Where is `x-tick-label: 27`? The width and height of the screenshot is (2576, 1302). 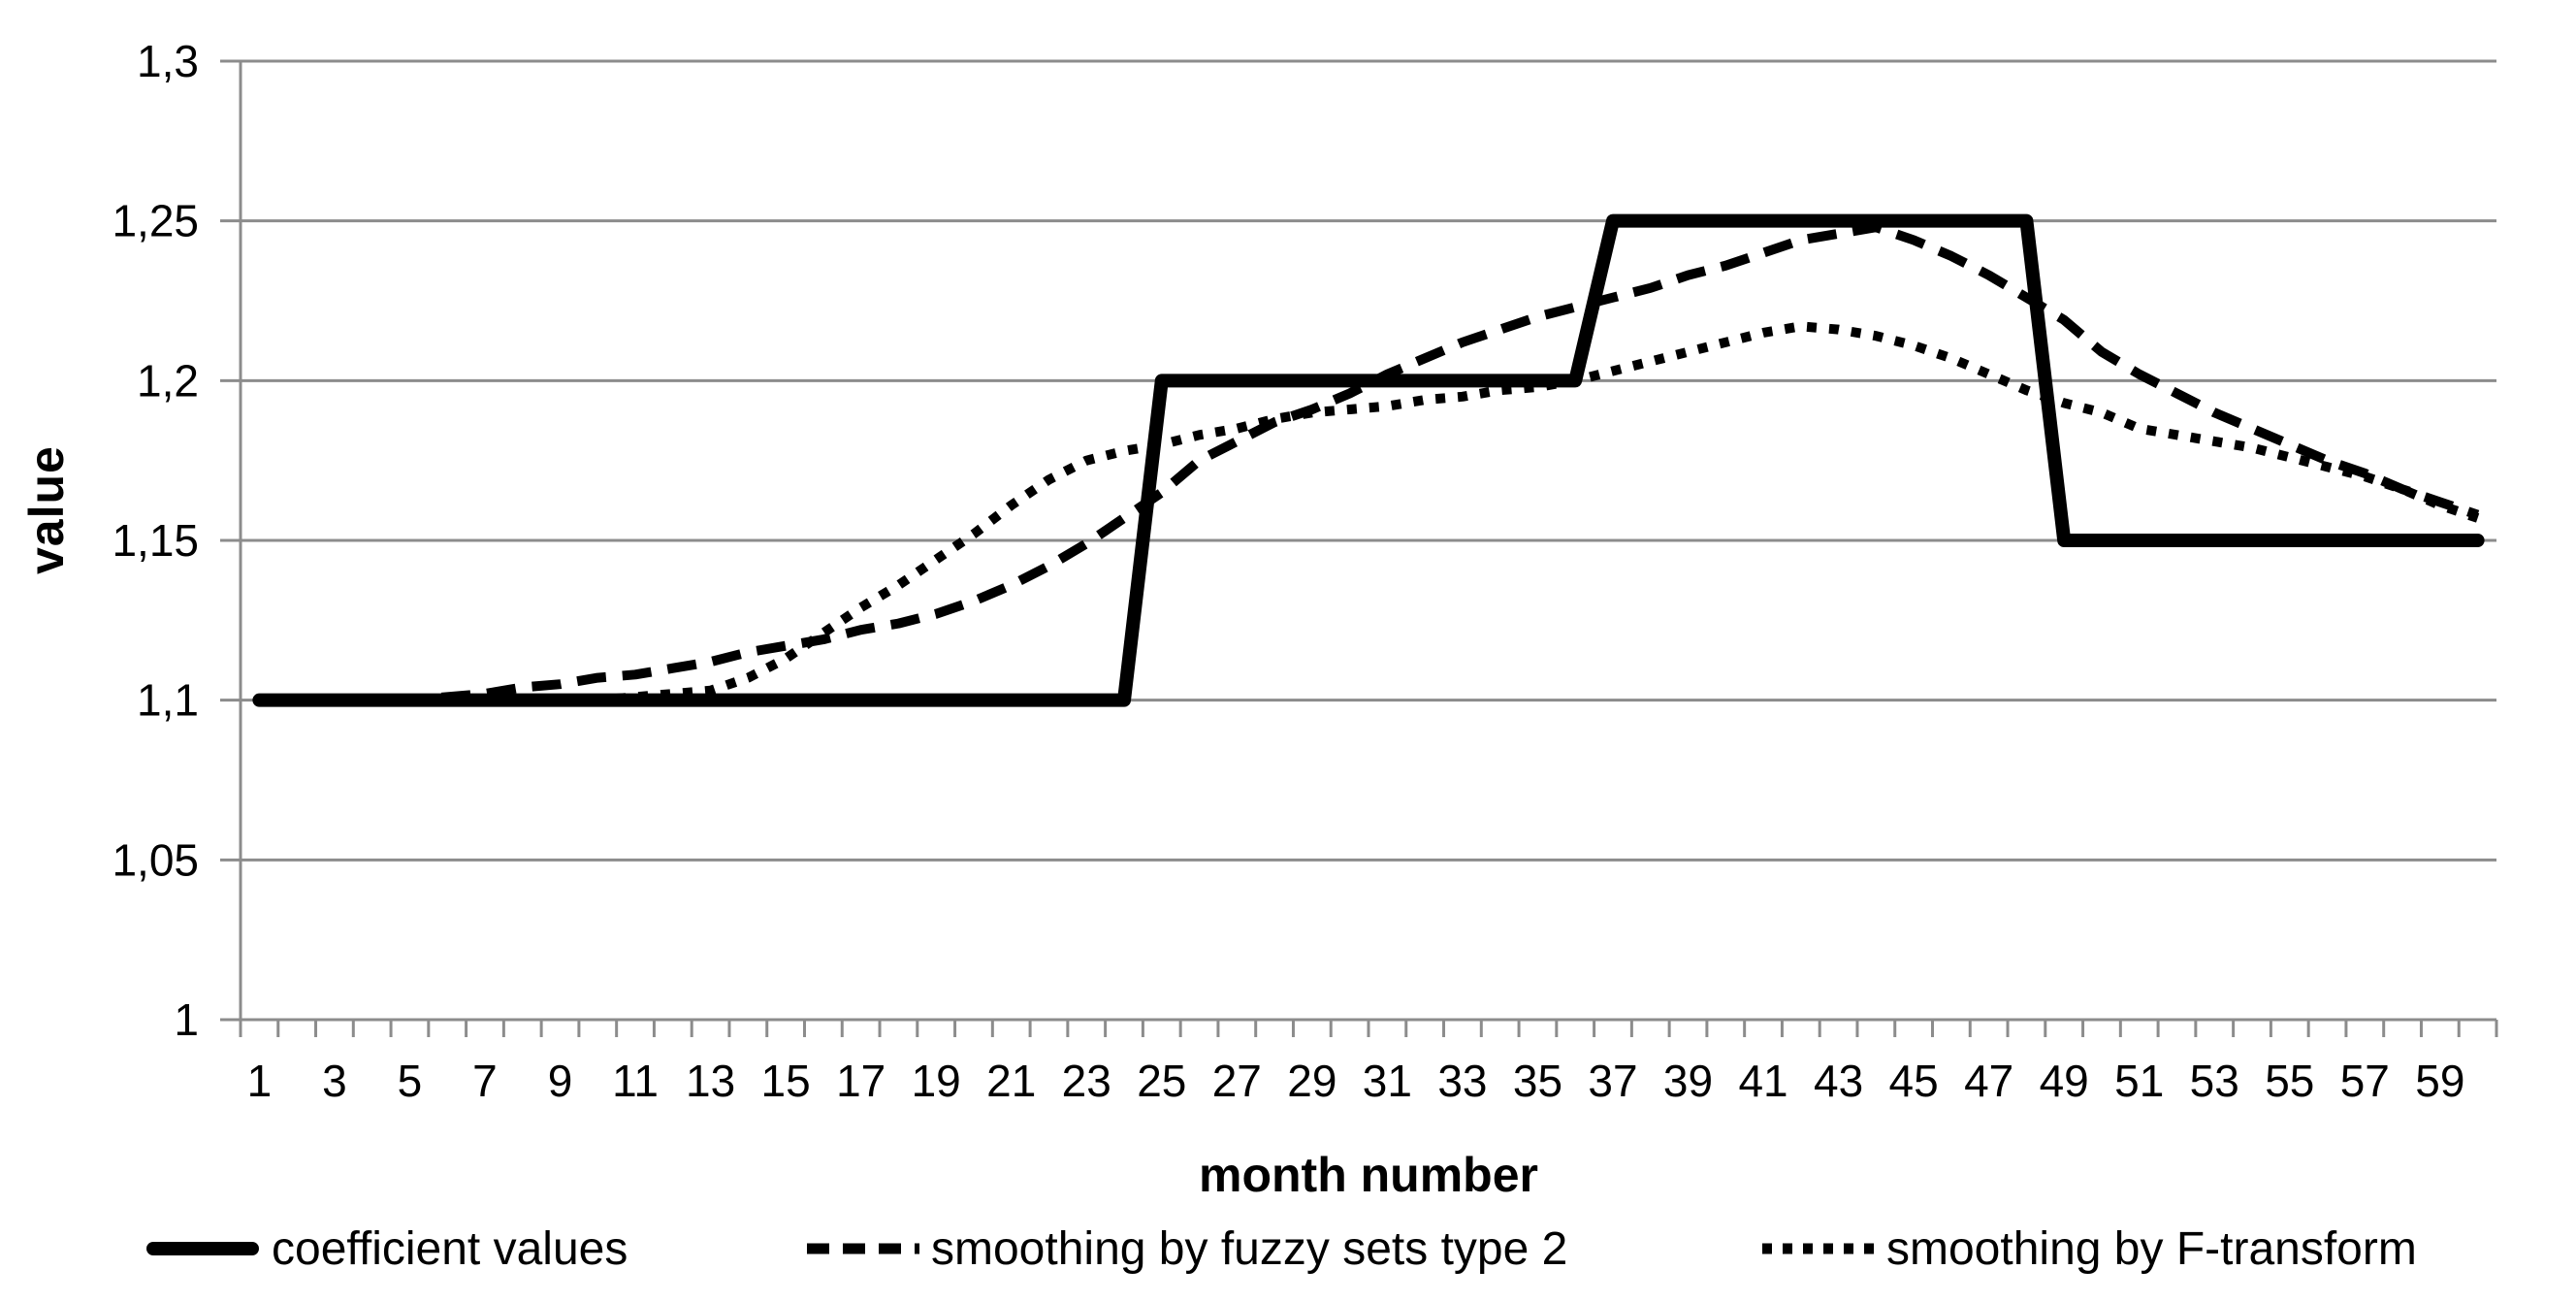 x-tick-label: 27 is located at coordinates (1237, 1081).